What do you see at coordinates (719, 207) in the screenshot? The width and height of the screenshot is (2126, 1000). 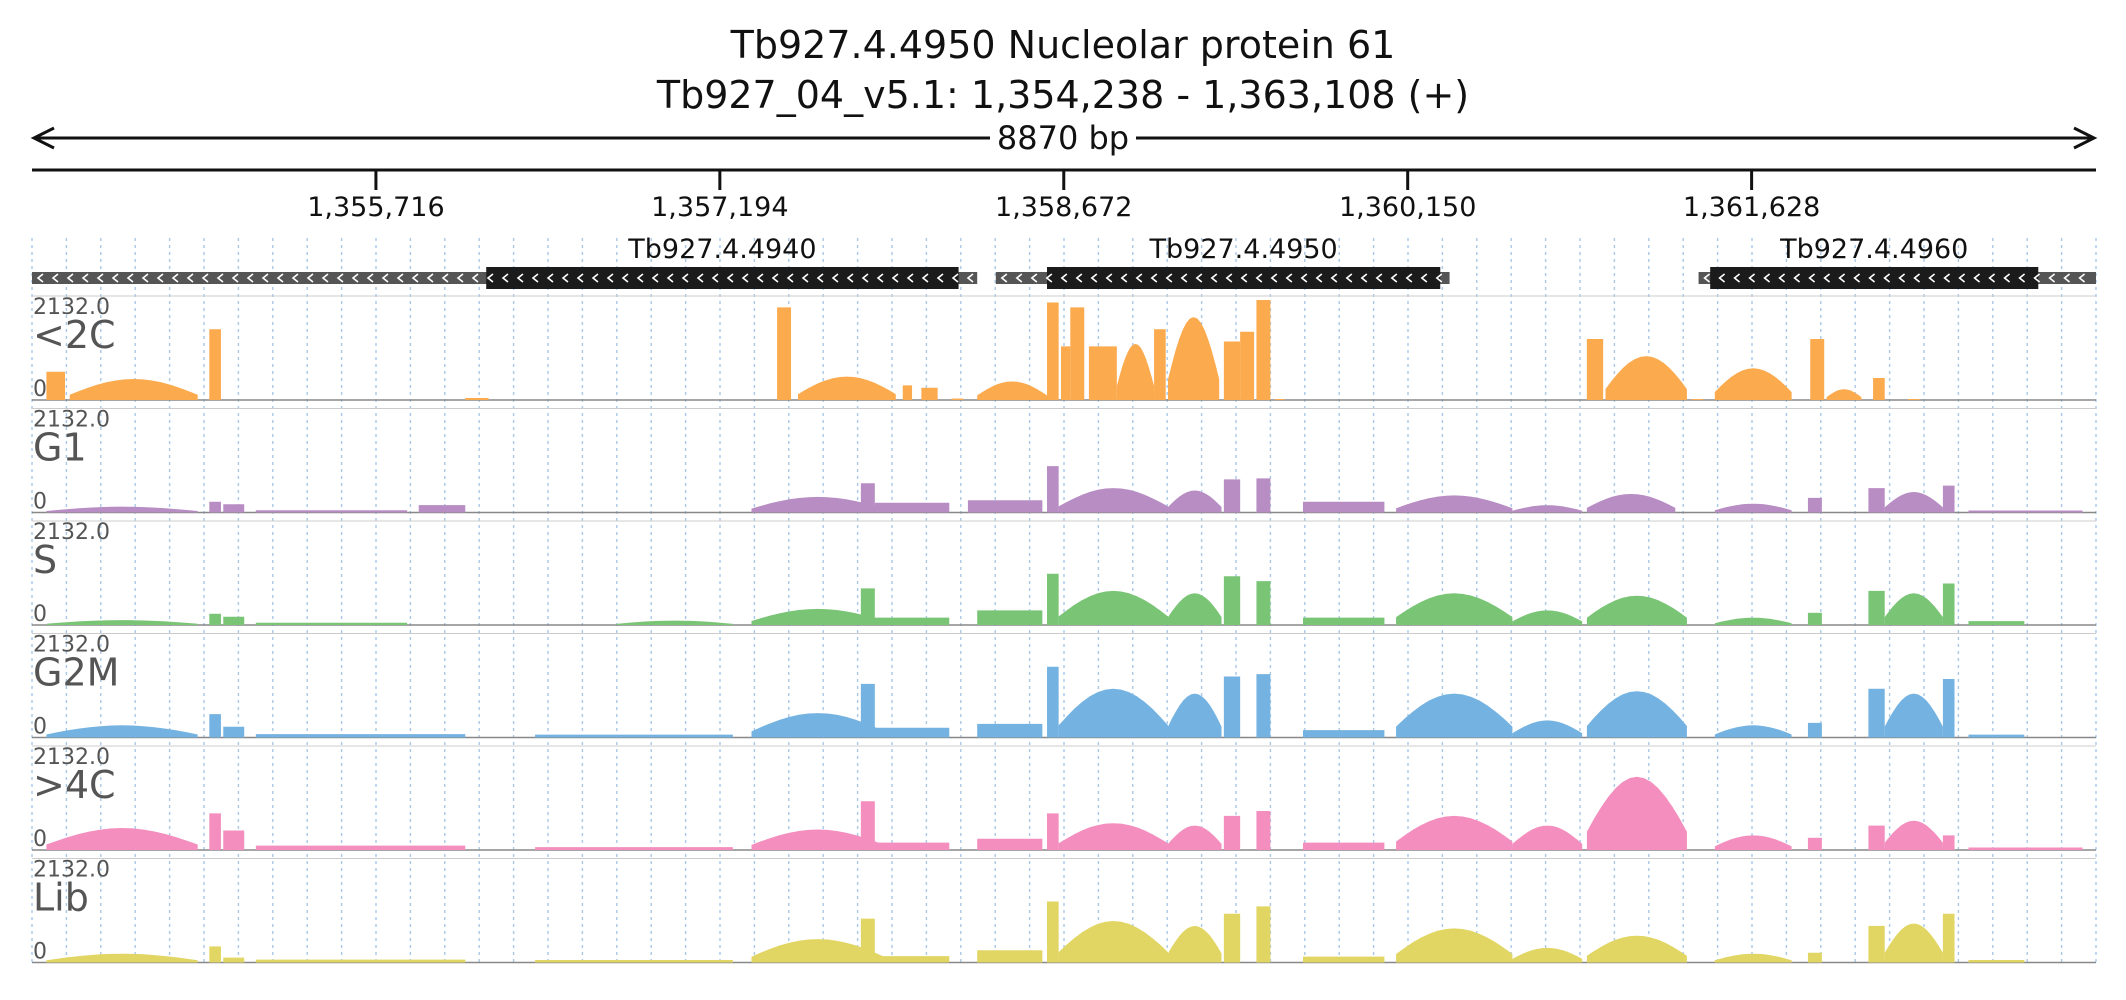 I see `axis-tick-label: 1,357,194` at bounding box center [719, 207].